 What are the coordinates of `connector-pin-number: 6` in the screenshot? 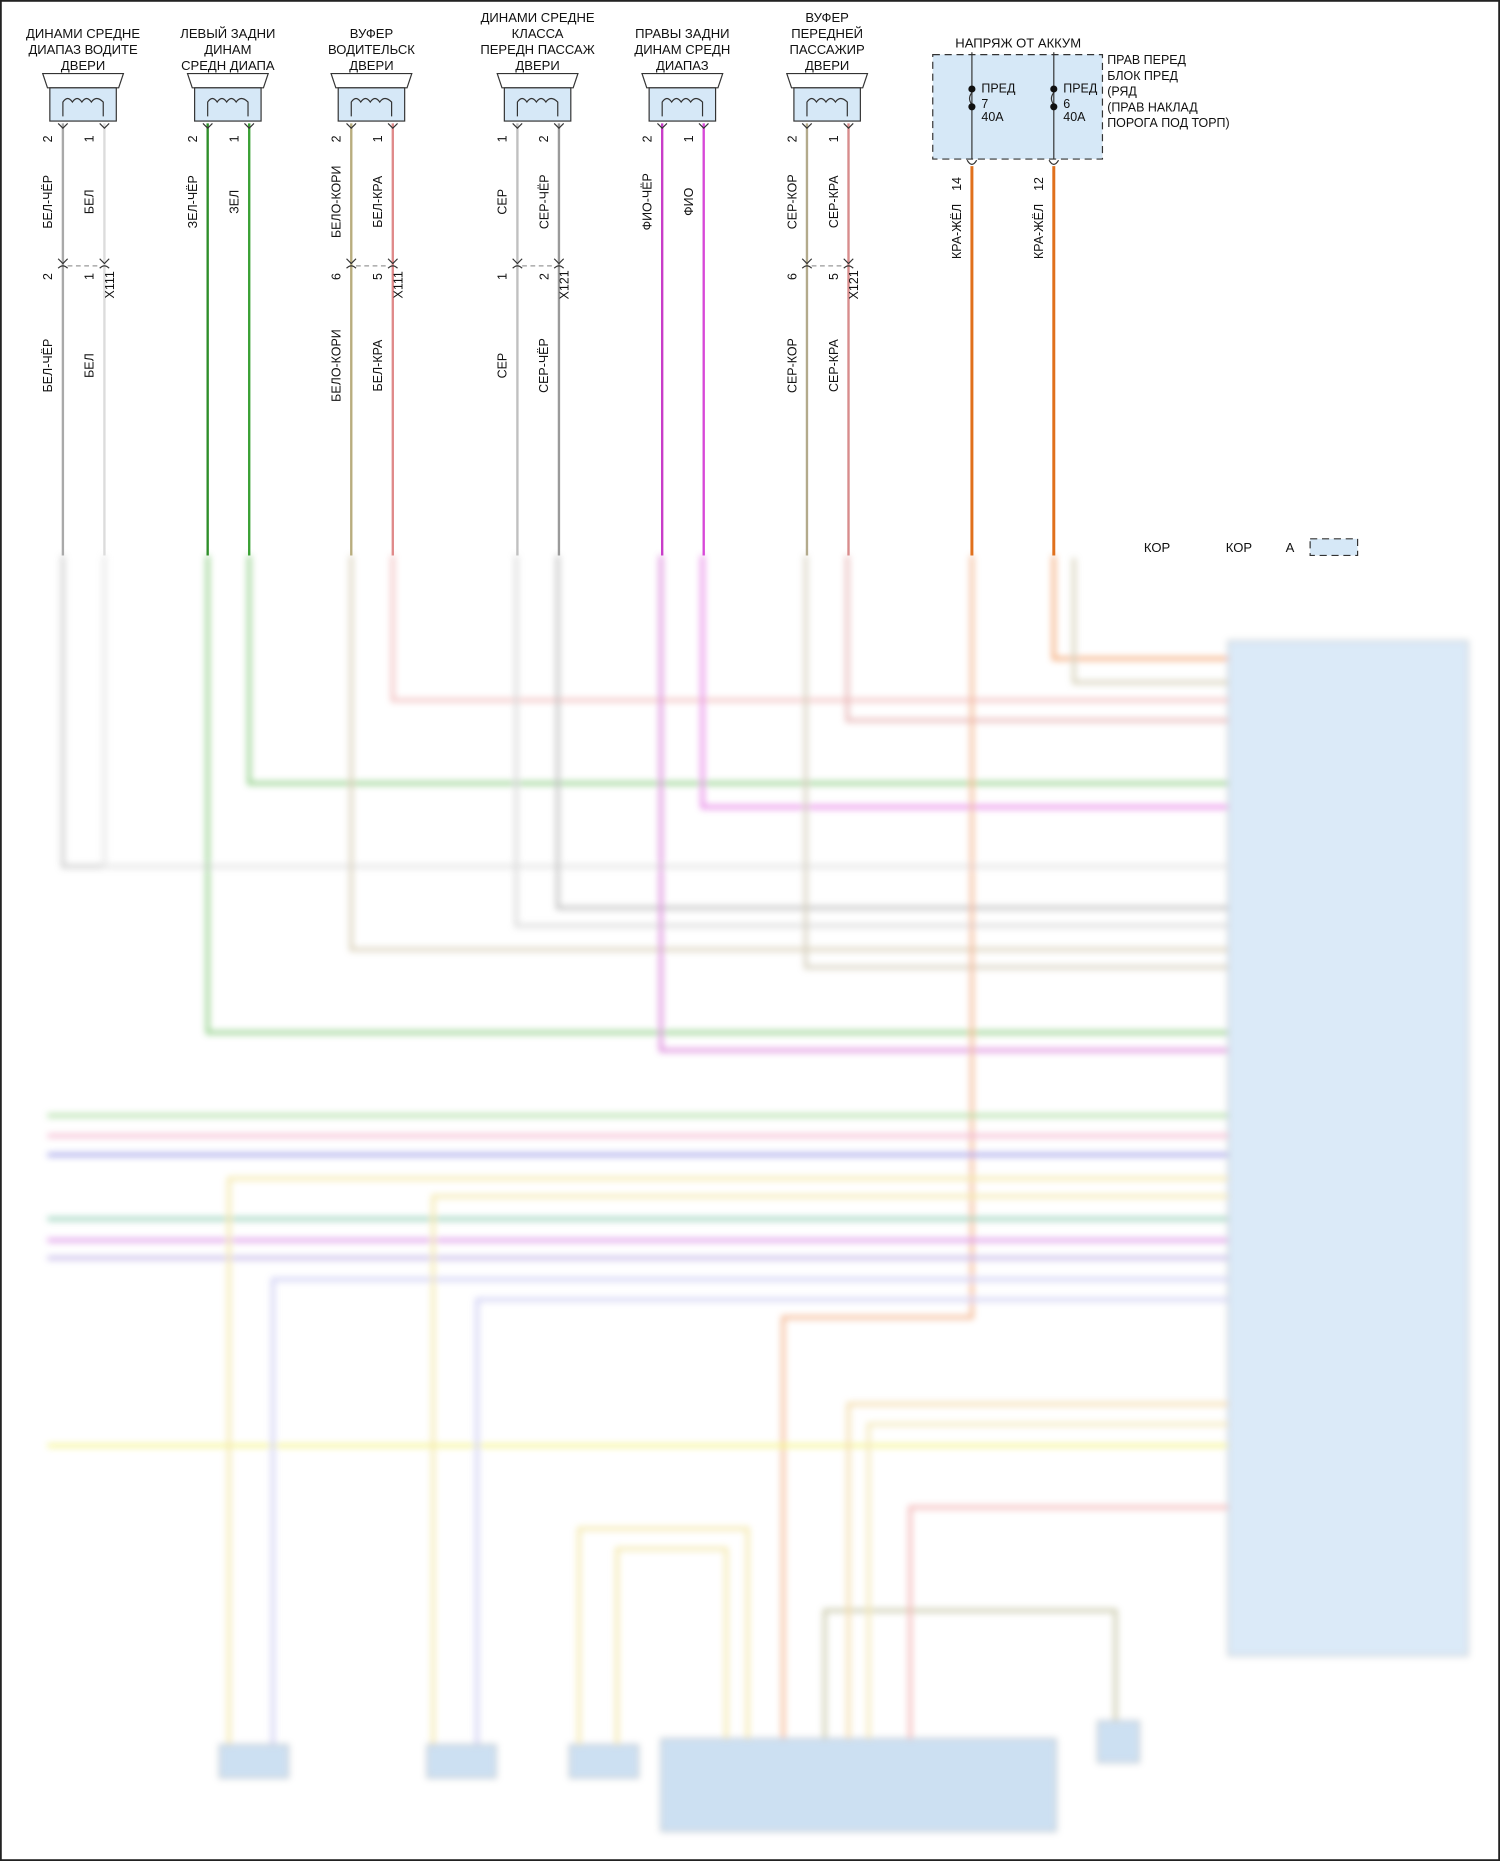 It's located at (337, 276).